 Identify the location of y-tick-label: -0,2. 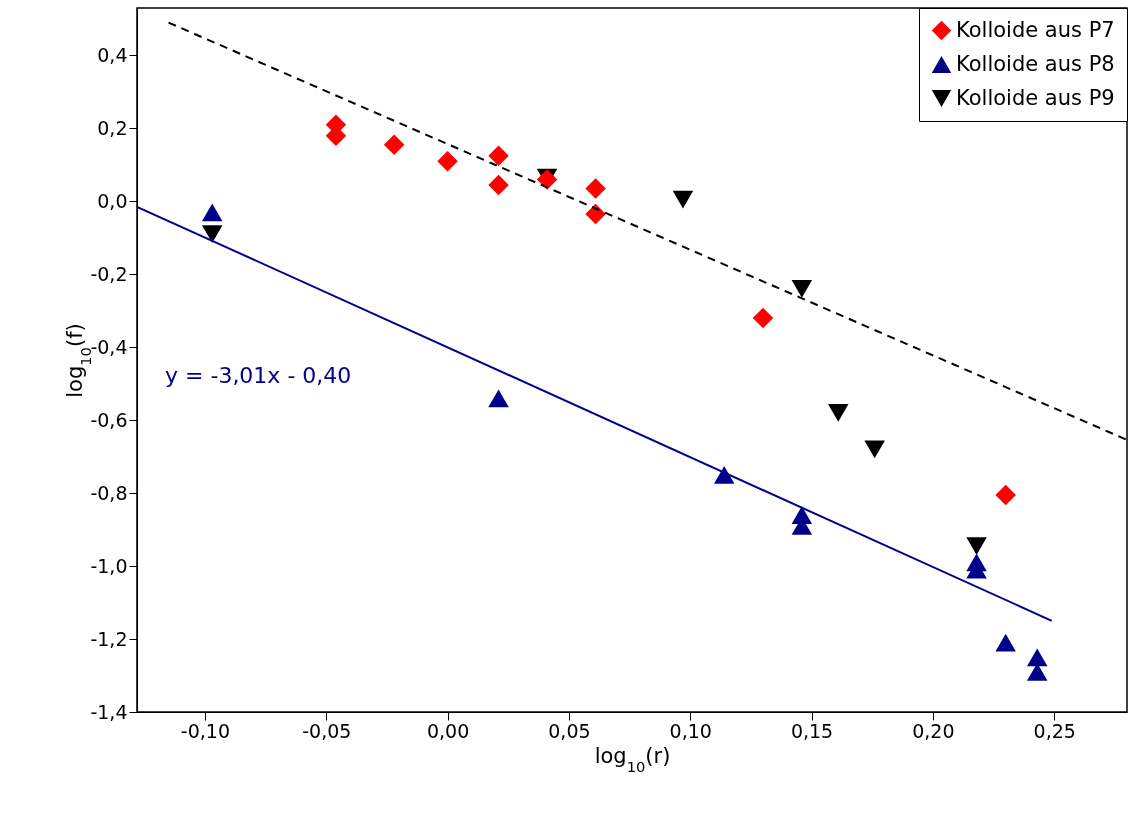
(109, 273).